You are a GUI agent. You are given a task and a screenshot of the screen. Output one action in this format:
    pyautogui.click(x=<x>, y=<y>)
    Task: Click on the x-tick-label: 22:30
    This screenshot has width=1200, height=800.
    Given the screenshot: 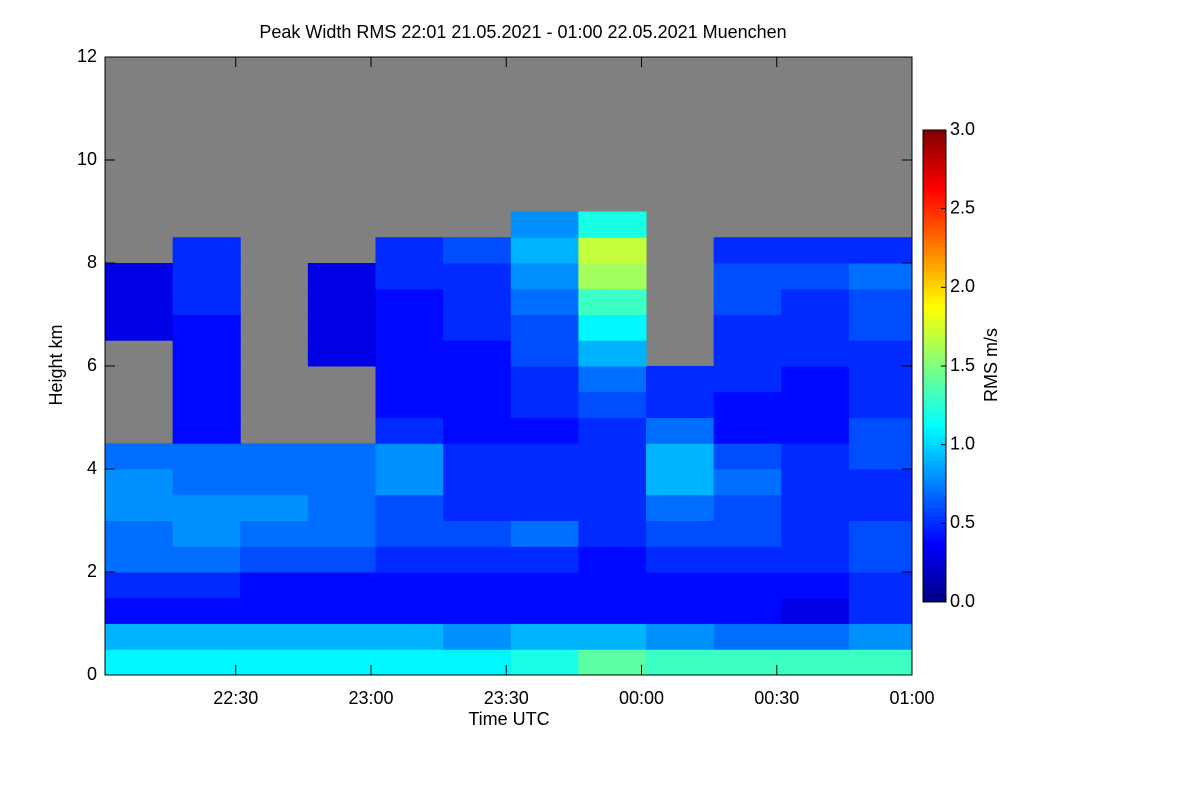 What is the action you would take?
    pyautogui.click(x=235, y=698)
    